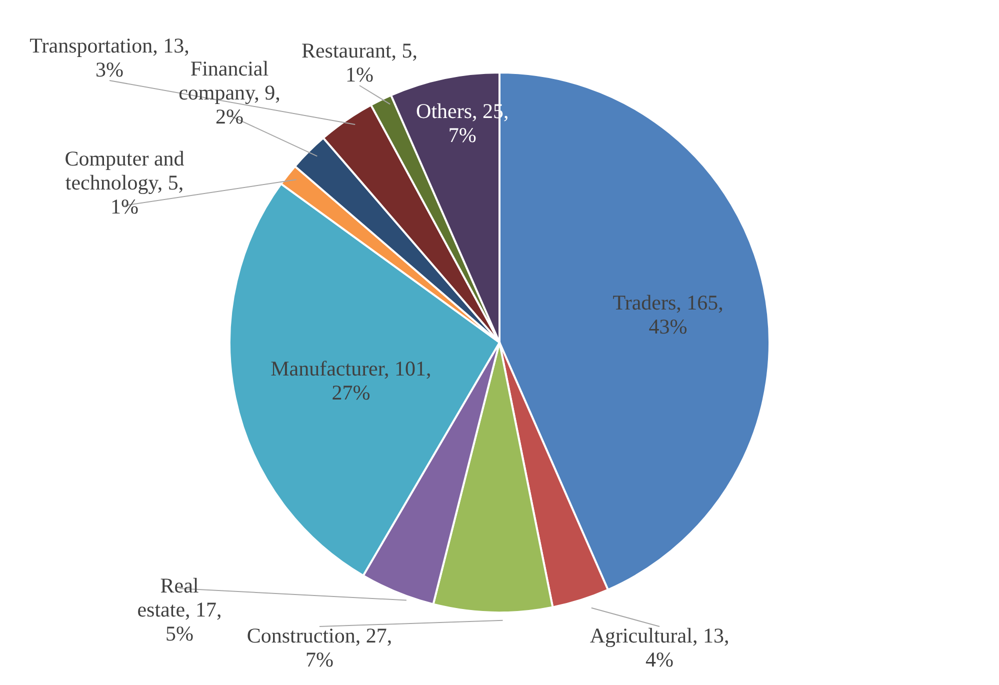 Image resolution: width=999 pixels, height=685 pixels. Describe the element at coordinates (660, 648) in the screenshot. I see `slice-label: Agricultural, 13, 4%` at that location.